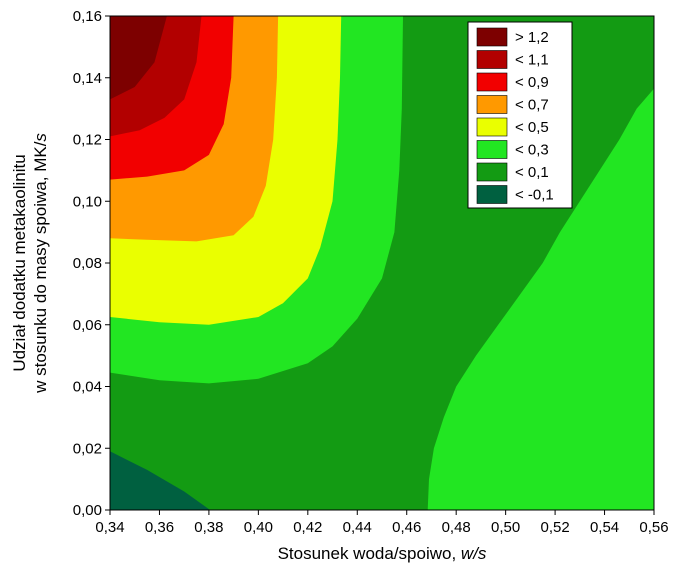 Image resolution: width=674 pixels, height=571 pixels. I want to click on legend-label: < 0,3, so click(532, 150).